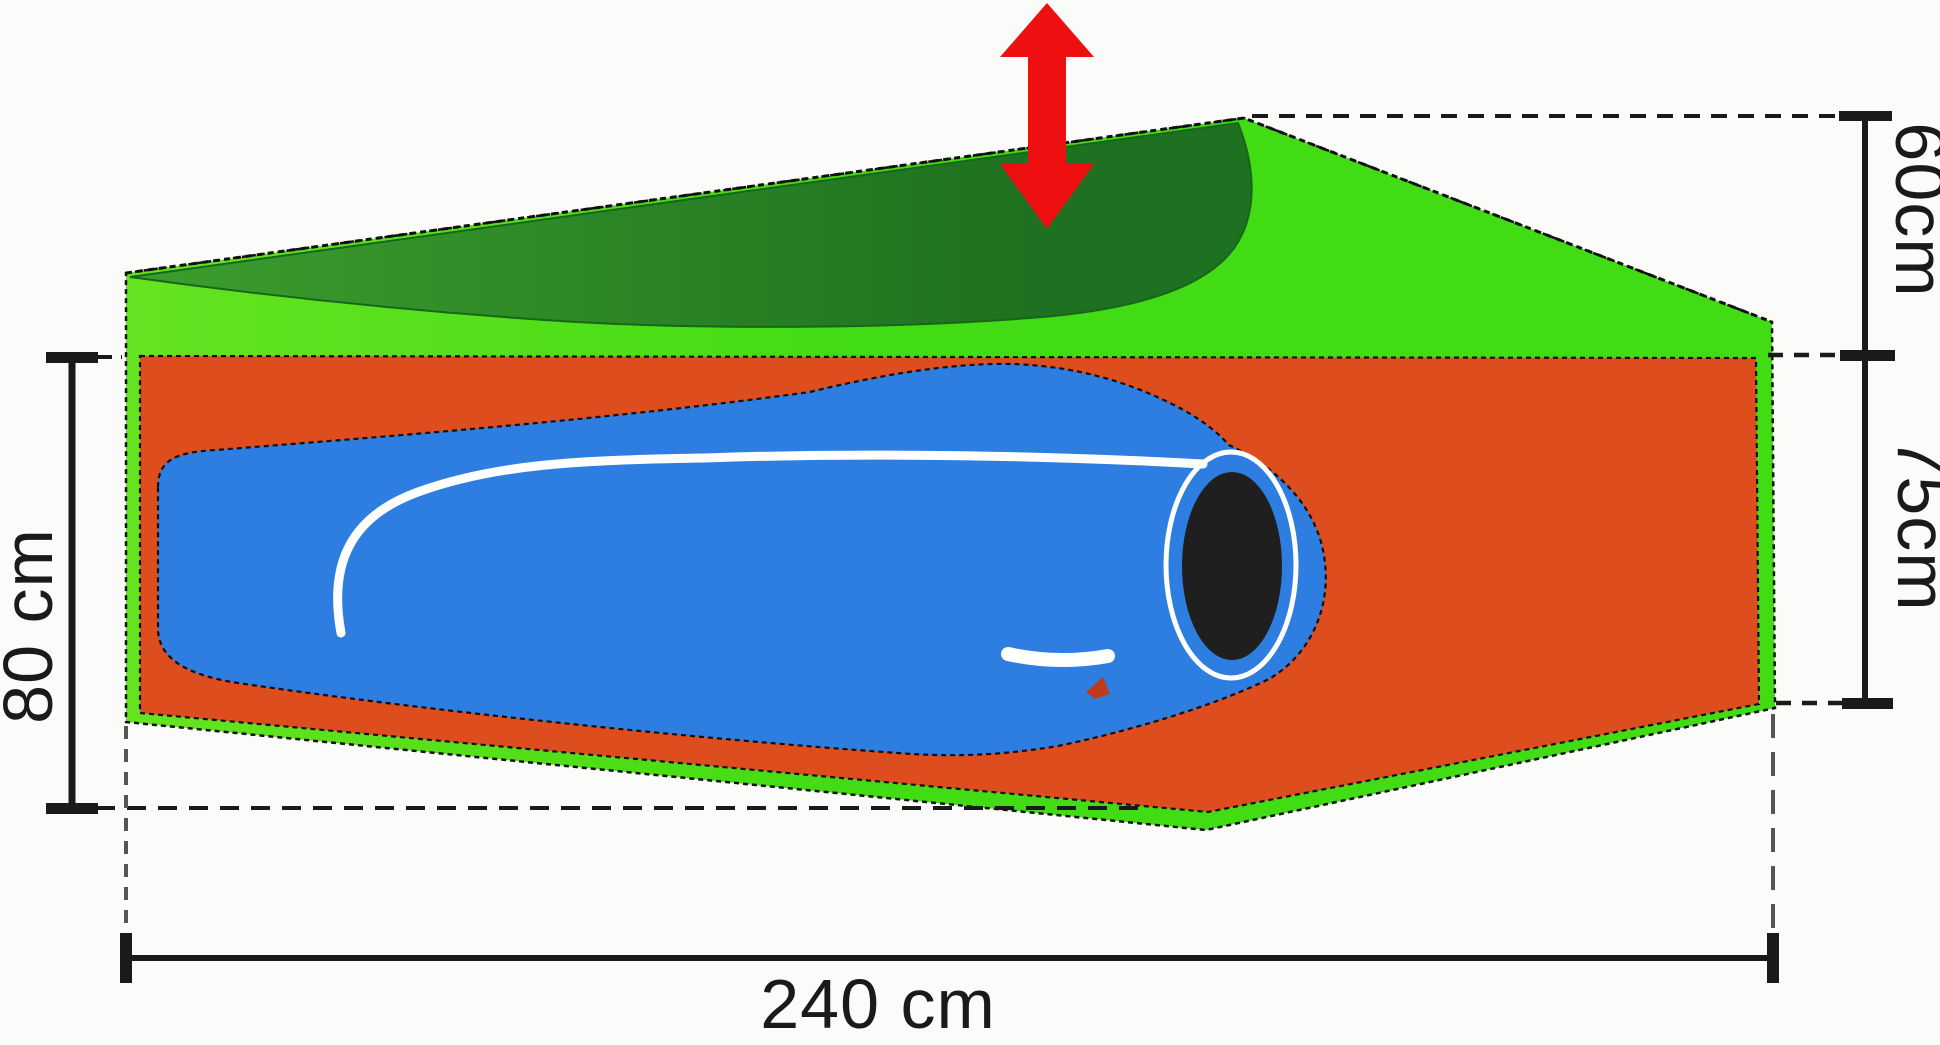 This screenshot has width=1940, height=1045. I want to click on dim-label-mid-right: 75cm, so click(1911, 523).